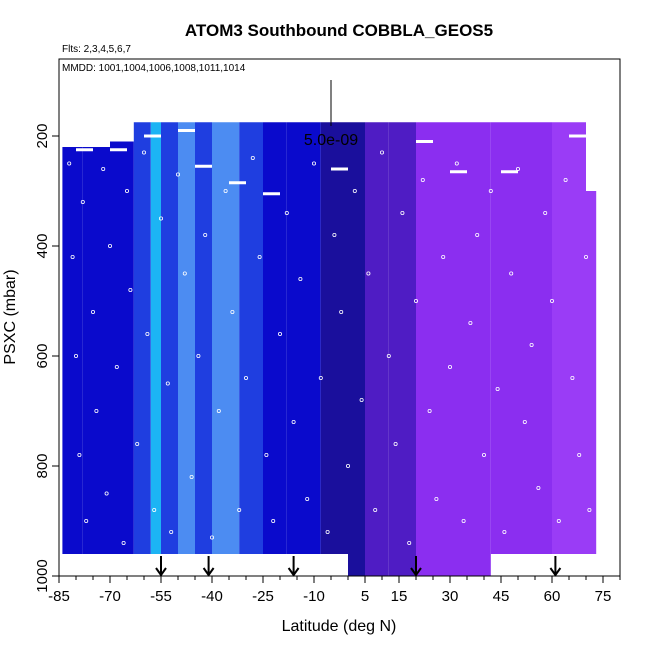 The width and height of the screenshot is (650, 650). Describe the element at coordinates (110, 596) in the screenshot. I see `x-tick-label: -70` at that location.